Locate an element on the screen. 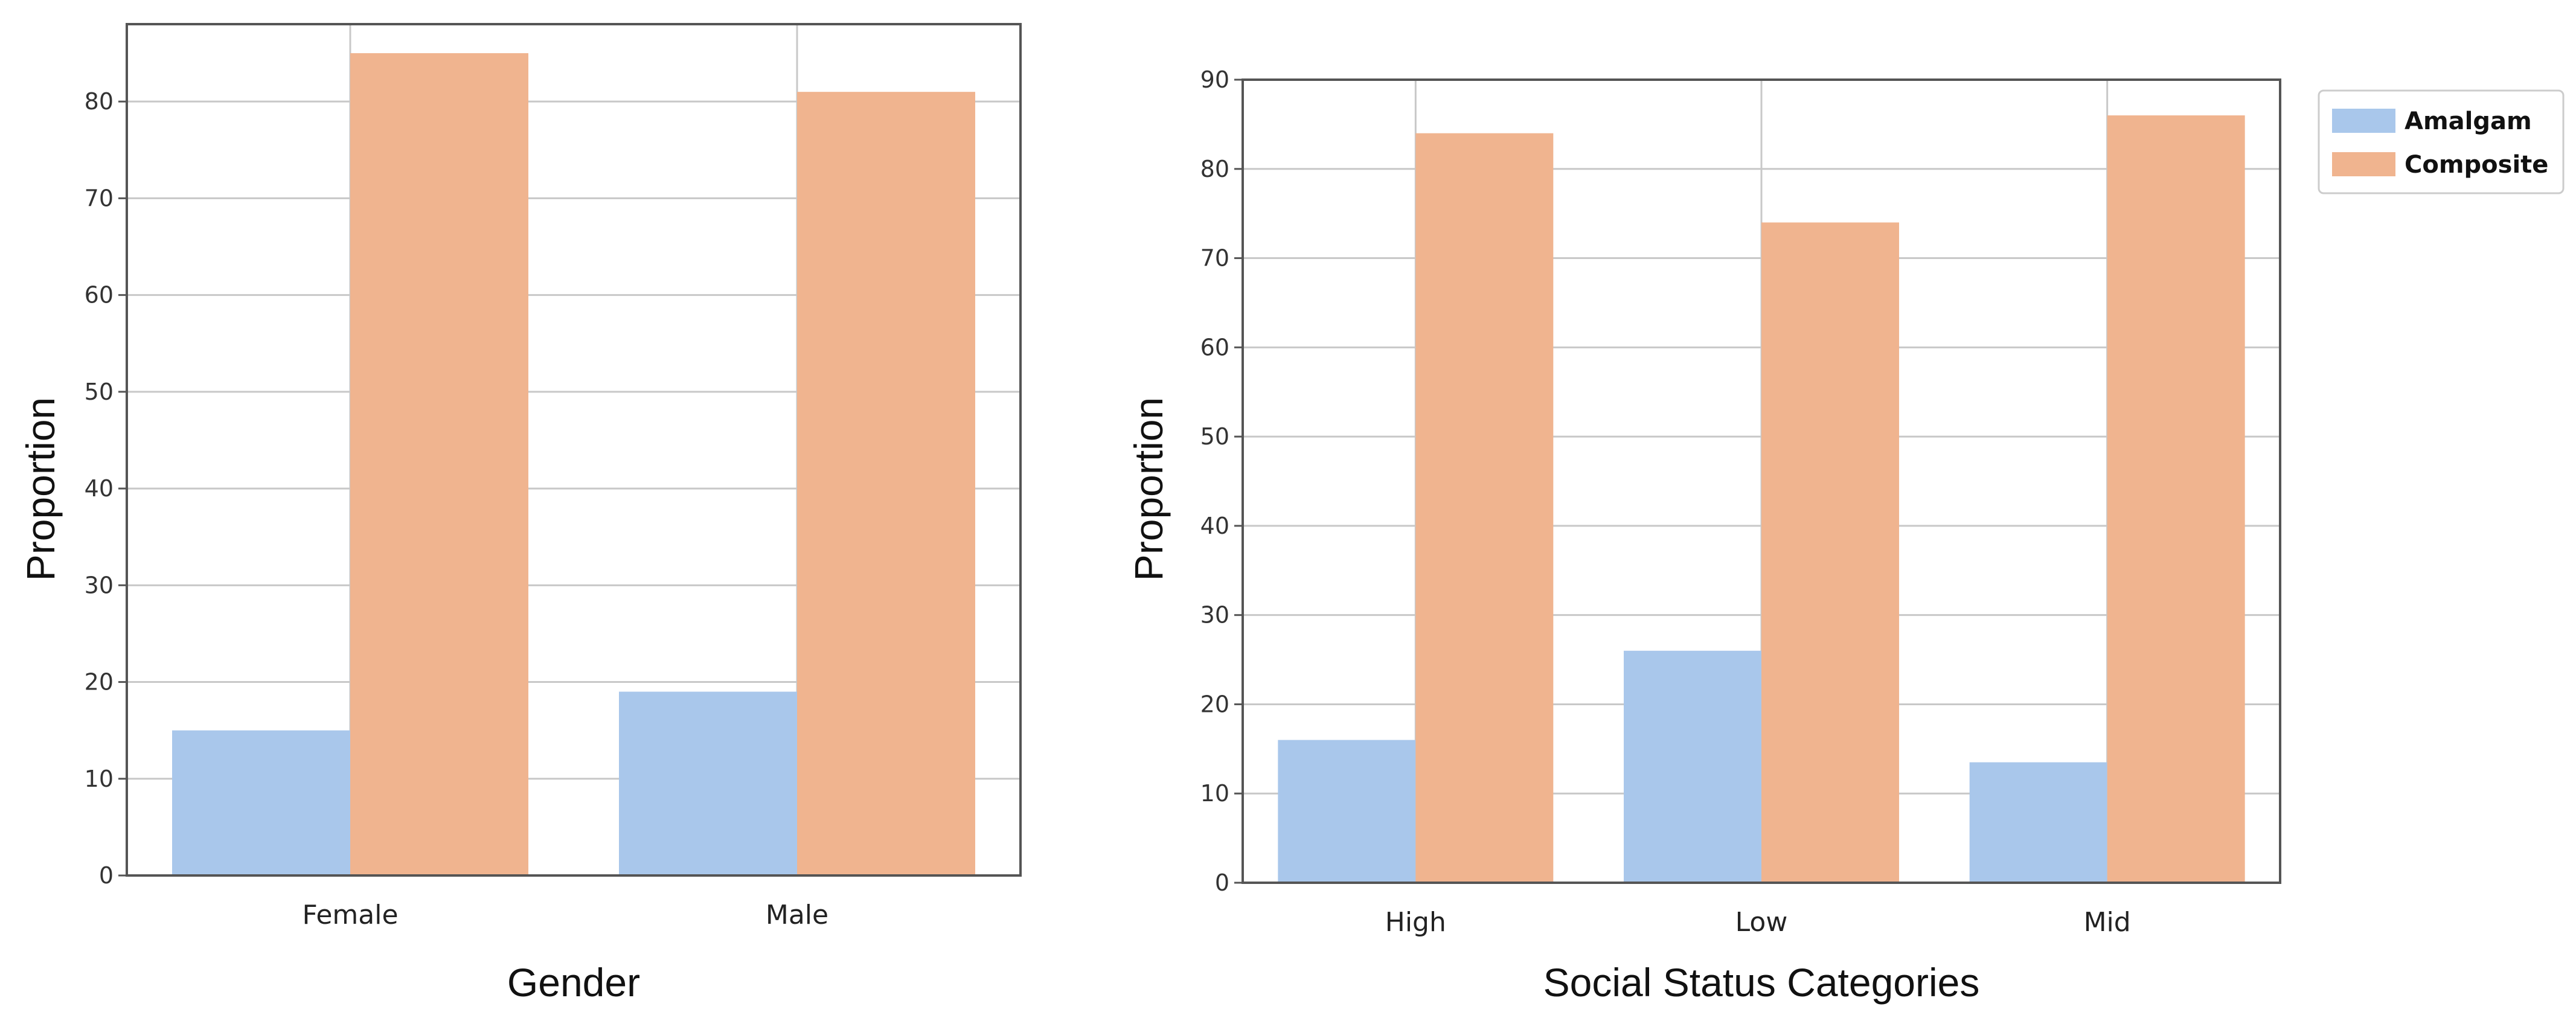 The image size is (2576, 1021). social-y-tick-label: 40 is located at coordinates (1214, 526).